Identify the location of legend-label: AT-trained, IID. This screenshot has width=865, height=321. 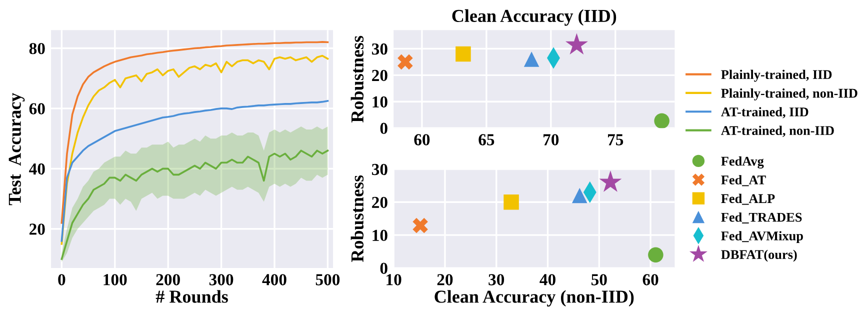
(764, 112).